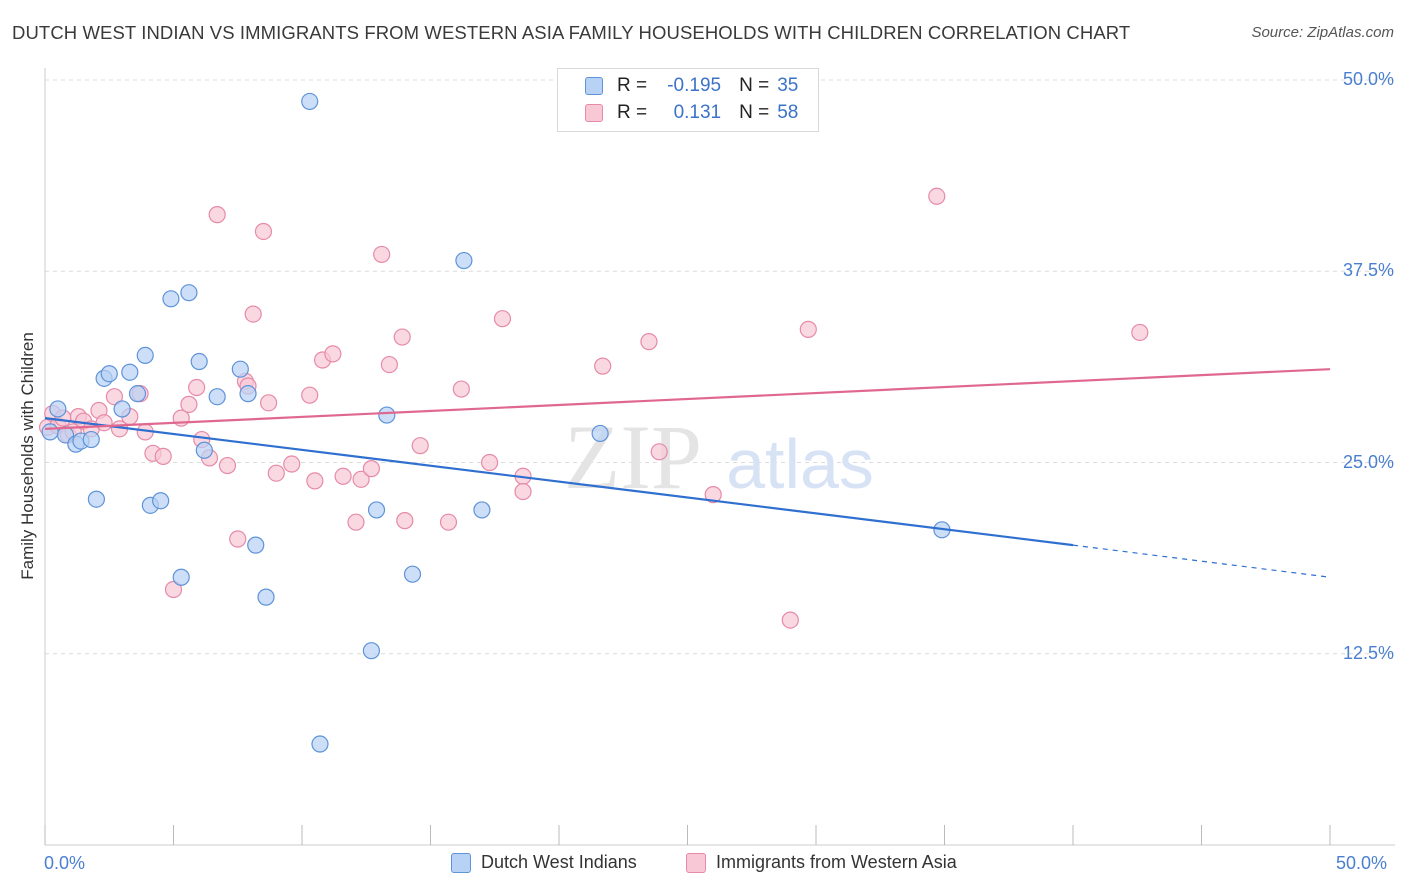 Image resolution: width=1406 pixels, height=892 pixels. What do you see at coordinates (800, 464) in the screenshot?
I see `watermark-atlas: atlas` at bounding box center [800, 464].